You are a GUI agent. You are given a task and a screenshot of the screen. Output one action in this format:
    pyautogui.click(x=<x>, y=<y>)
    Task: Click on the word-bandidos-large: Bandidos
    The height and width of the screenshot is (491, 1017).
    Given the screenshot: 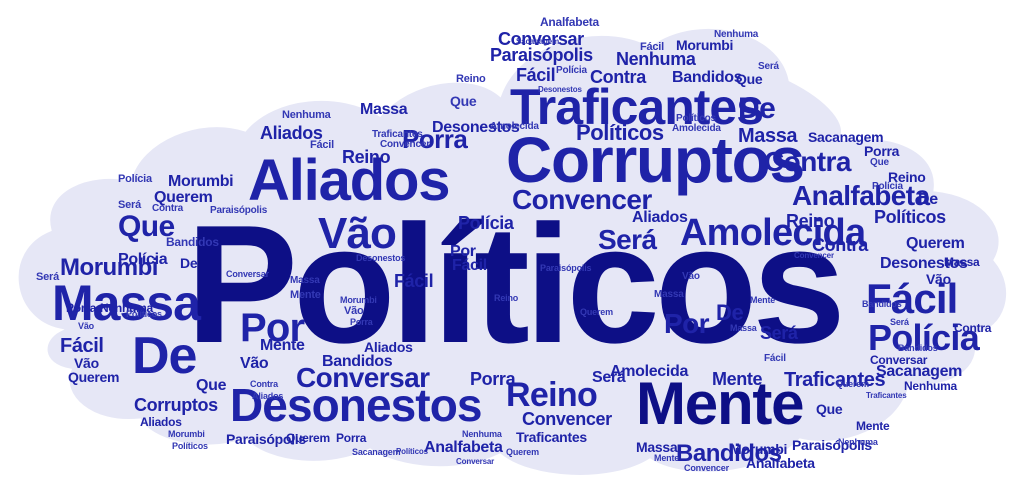 What is the action you would take?
    pyautogui.click(x=729, y=453)
    